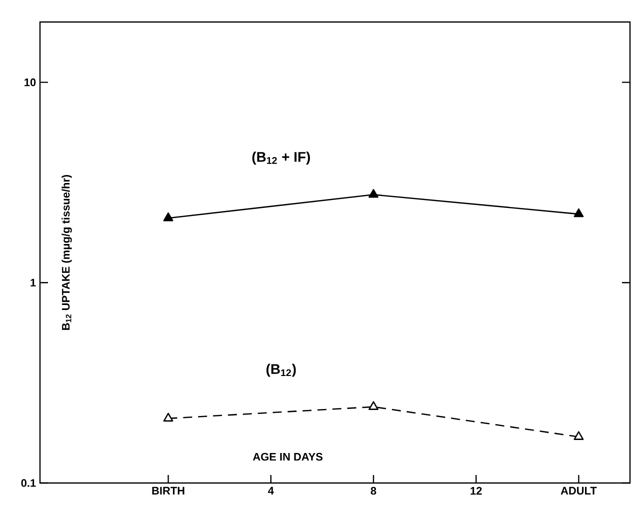 The image size is (638, 513). I want to click on x-tick-label: 8, so click(373, 490).